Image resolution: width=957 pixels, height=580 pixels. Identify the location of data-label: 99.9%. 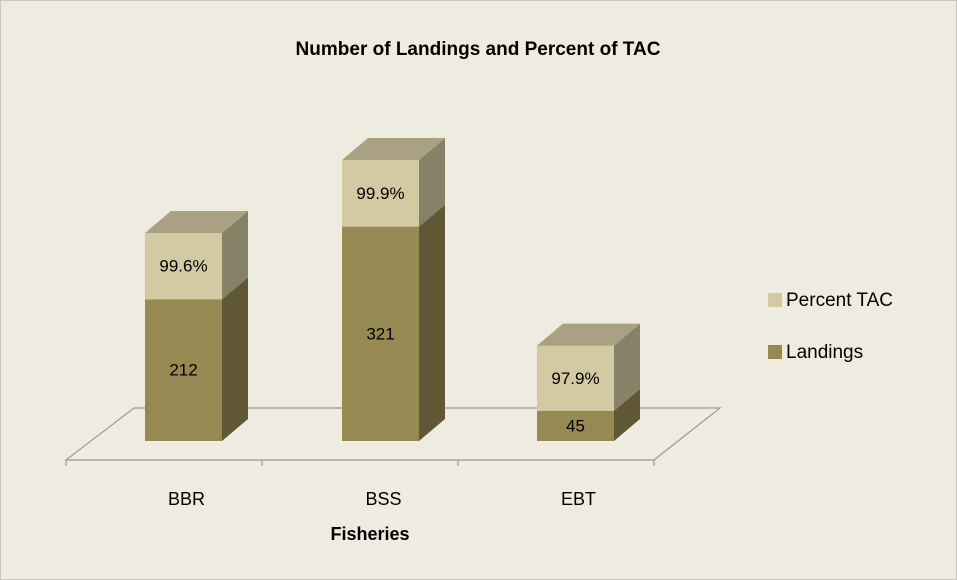
(380, 193).